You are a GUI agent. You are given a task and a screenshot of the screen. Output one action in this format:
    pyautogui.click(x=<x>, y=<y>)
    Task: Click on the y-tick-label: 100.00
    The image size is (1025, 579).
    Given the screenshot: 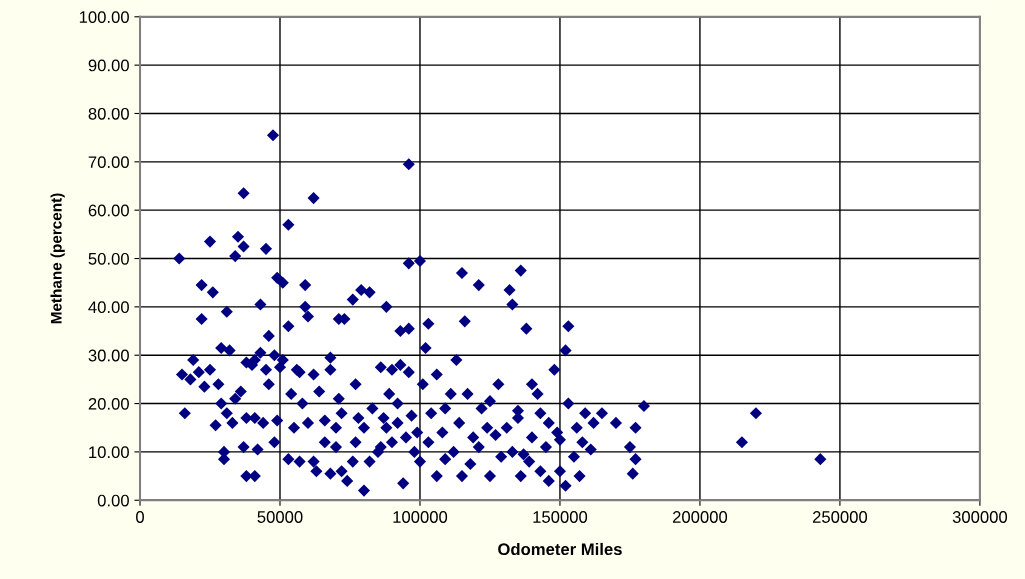 What is the action you would take?
    pyautogui.click(x=104, y=17)
    